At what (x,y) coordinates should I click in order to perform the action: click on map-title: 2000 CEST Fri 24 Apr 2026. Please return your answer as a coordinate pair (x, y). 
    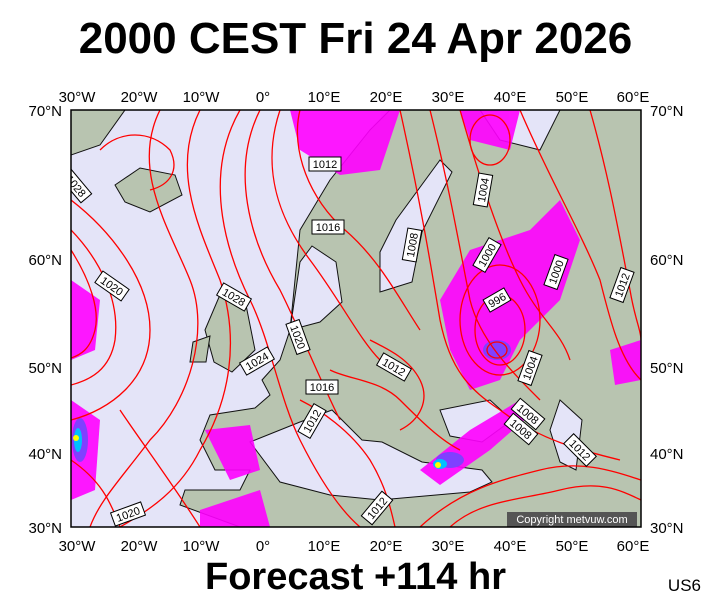
    Looking at the image, I should click on (355, 38).